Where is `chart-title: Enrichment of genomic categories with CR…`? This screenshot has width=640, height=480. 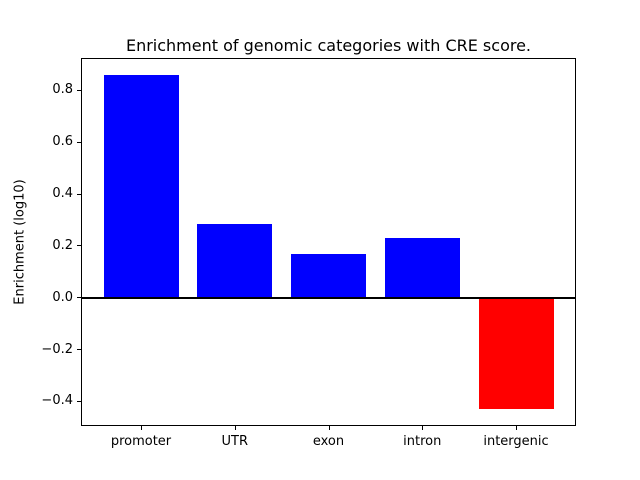 chart-title: Enrichment of genomic categories with CR… is located at coordinates (328, 45).